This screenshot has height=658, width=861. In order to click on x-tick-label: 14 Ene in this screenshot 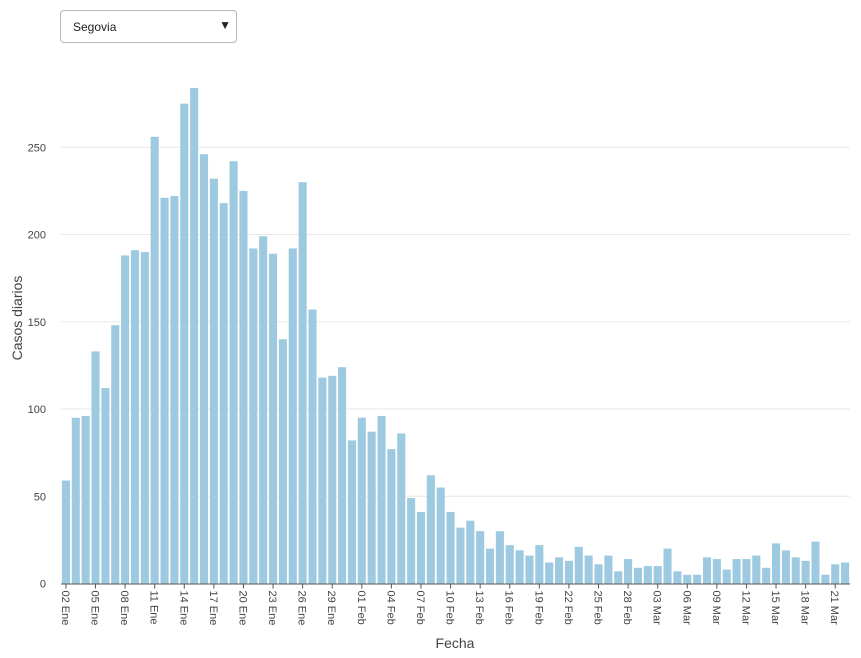, I will do `click(183, 608)`.